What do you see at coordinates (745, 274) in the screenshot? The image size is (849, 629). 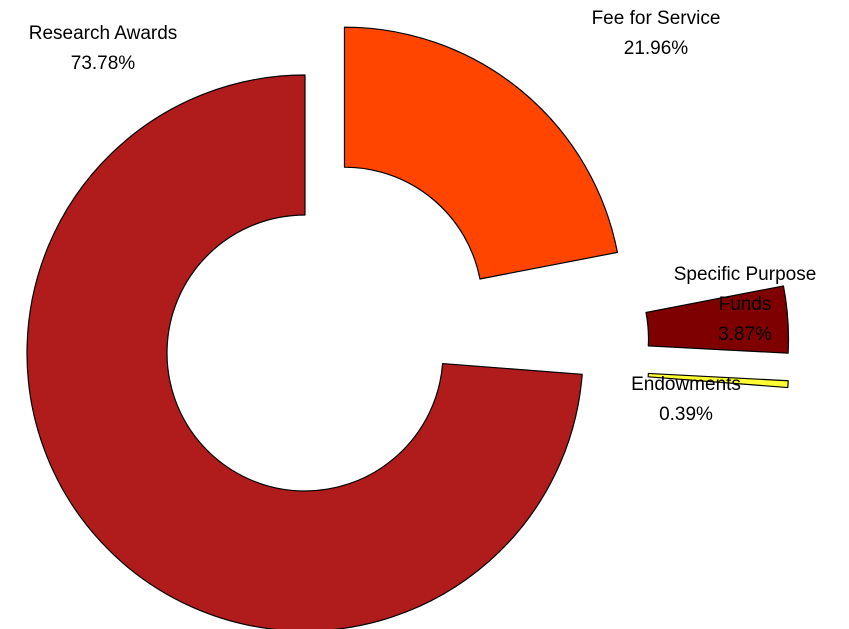 I see `slice-name-text: Specific Purpose` at bounding box center [745, 274].